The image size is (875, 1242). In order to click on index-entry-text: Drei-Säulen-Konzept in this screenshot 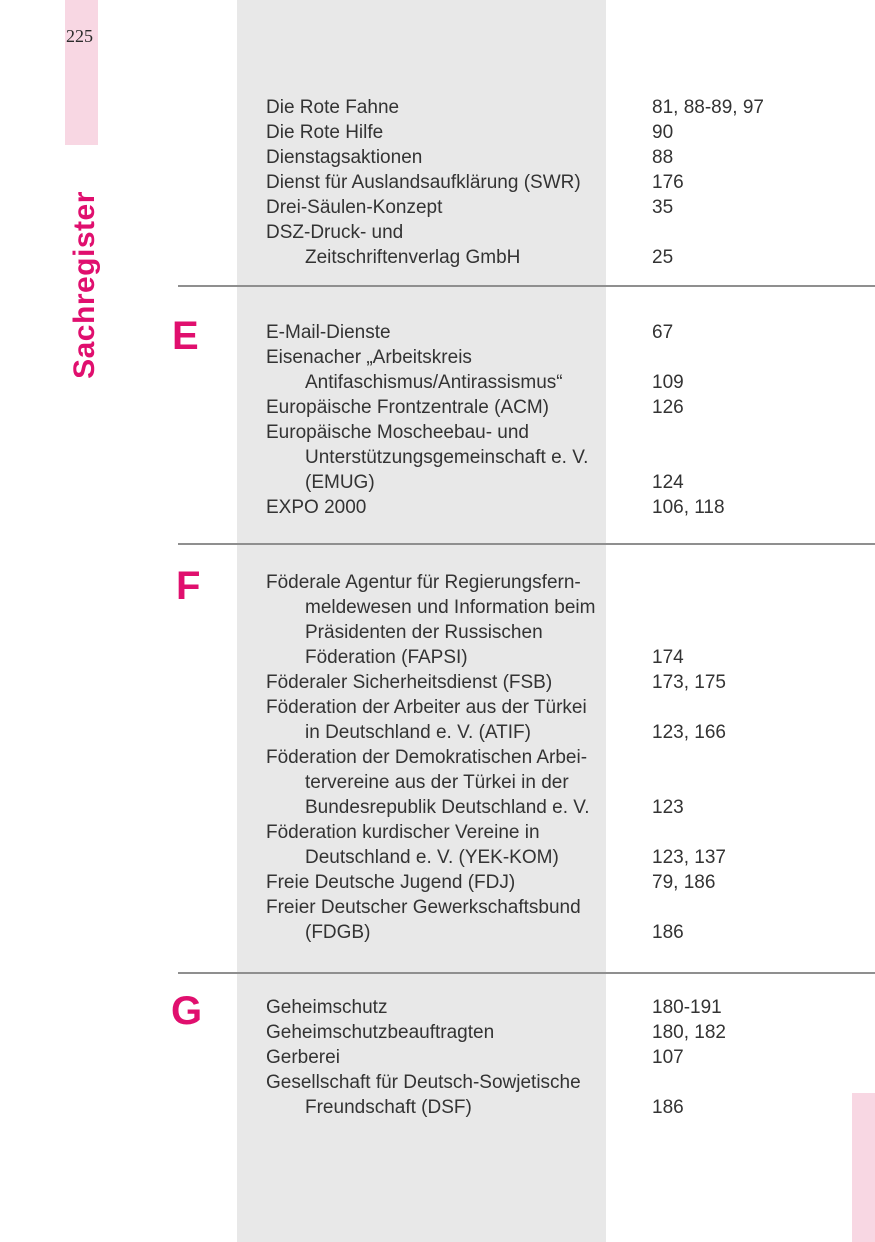, I will do `click(354, 207)`.